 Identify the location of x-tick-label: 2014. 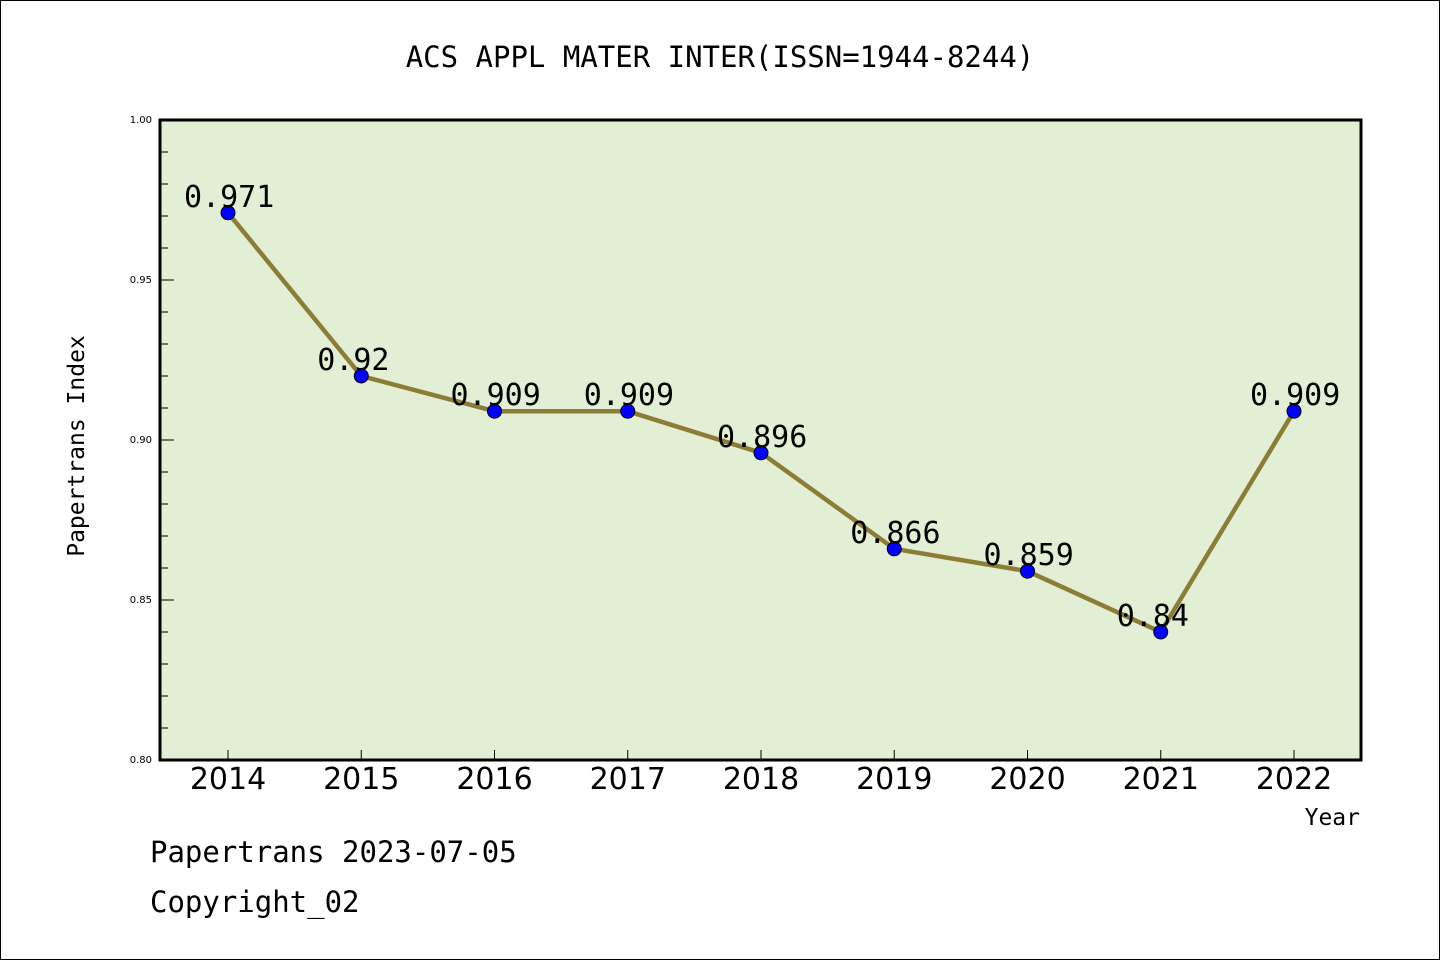
(228, 779).